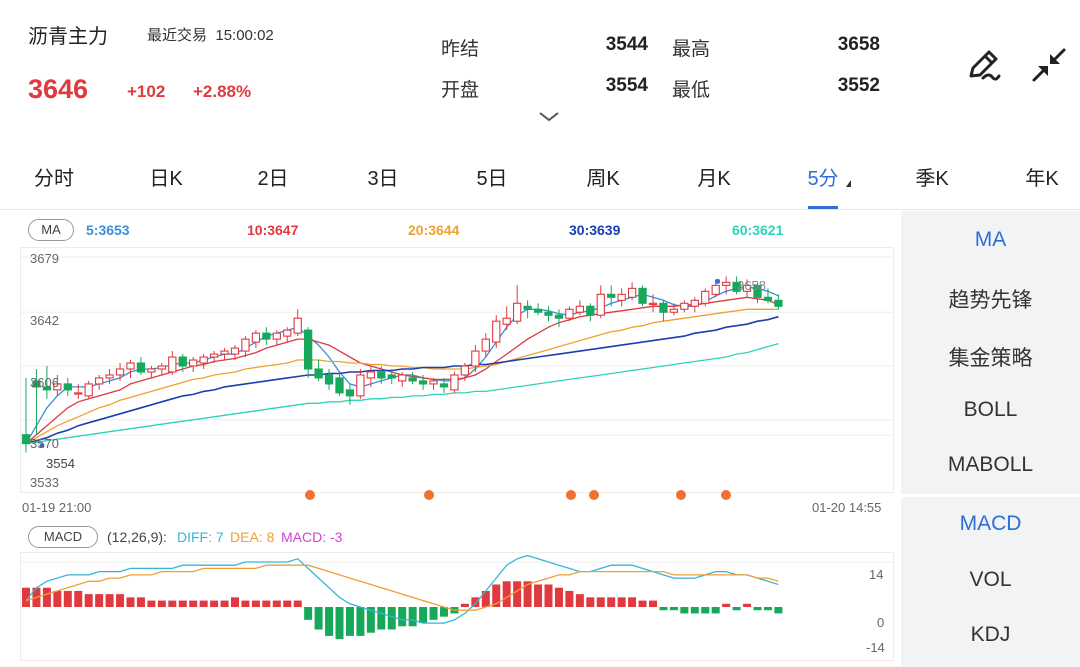 Image resolution: width=1080 pixels, height=667 pixels. What do you see at coordinates (492, 179) in the screenshot?
I see `tab-5day: 5日` at bounding box center [492, 179].